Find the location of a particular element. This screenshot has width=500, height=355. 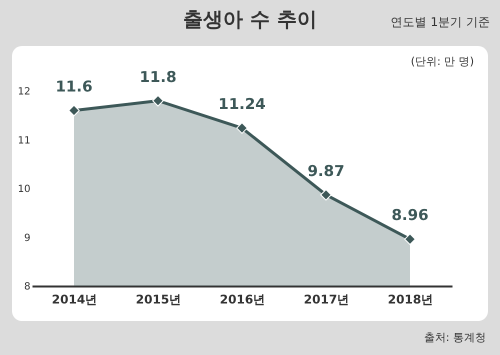

y-tick-label: 9 is located at coordinates (27, 238).